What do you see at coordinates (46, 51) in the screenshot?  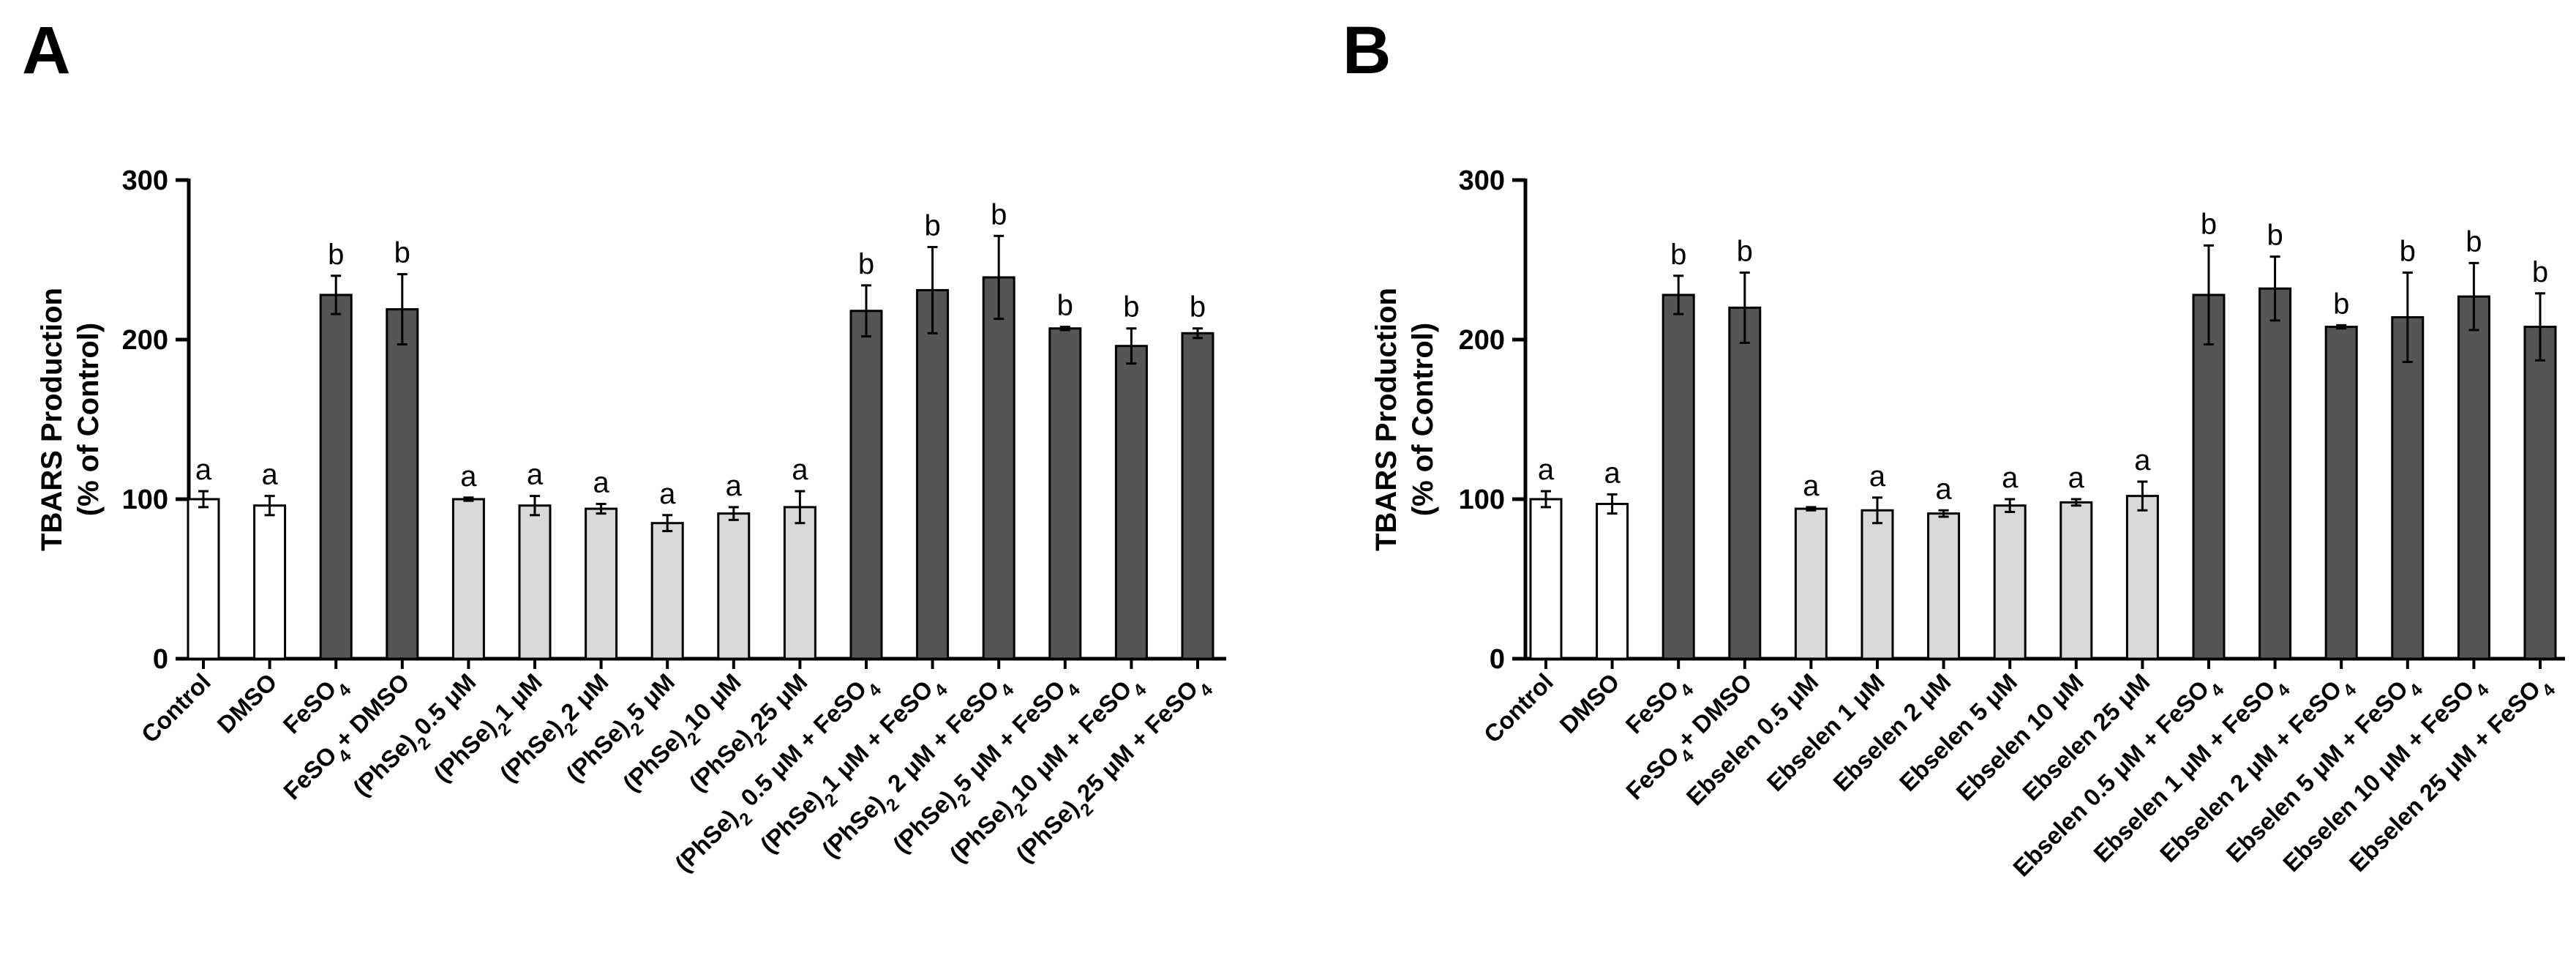 I see `panel-label: A` at bounding box center [46, 51].